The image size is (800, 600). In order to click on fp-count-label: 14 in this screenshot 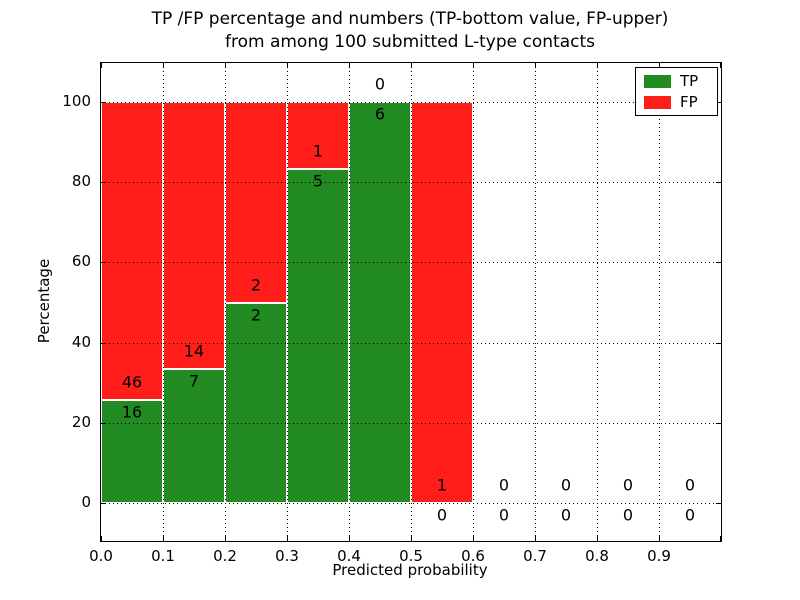, I will do `click(194, 351)`.